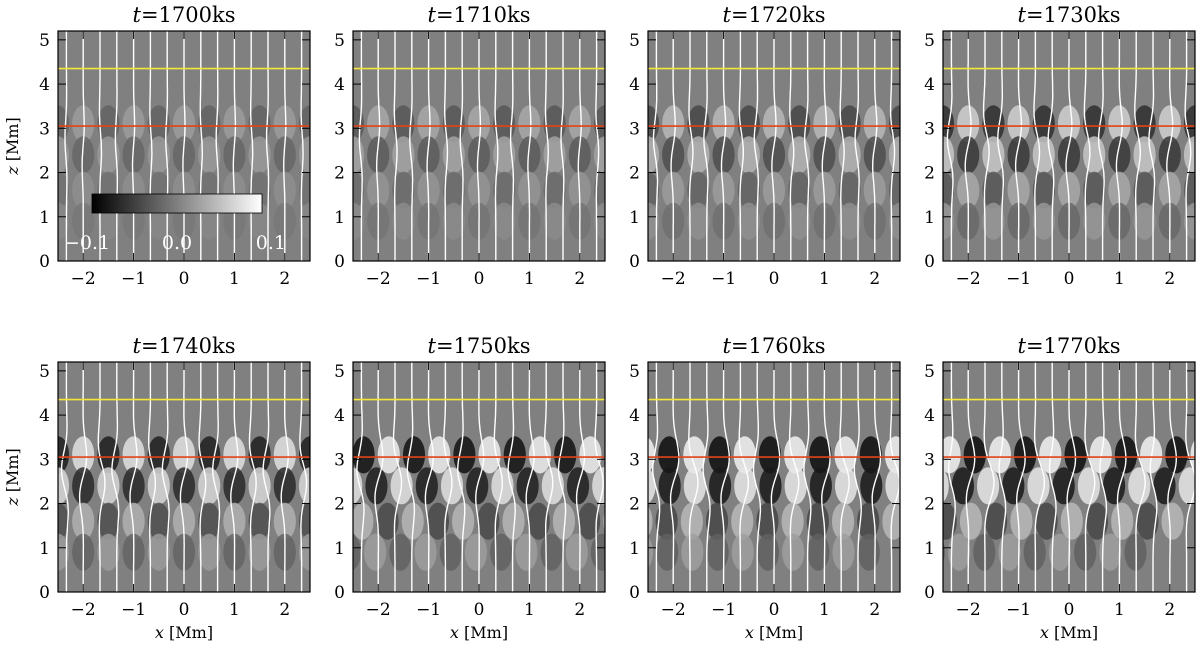 The image size is (1200, 656). Describe the element at coordinates (774, 346) in the screenshot. I see `panel-title: t=1760ks` at that location.